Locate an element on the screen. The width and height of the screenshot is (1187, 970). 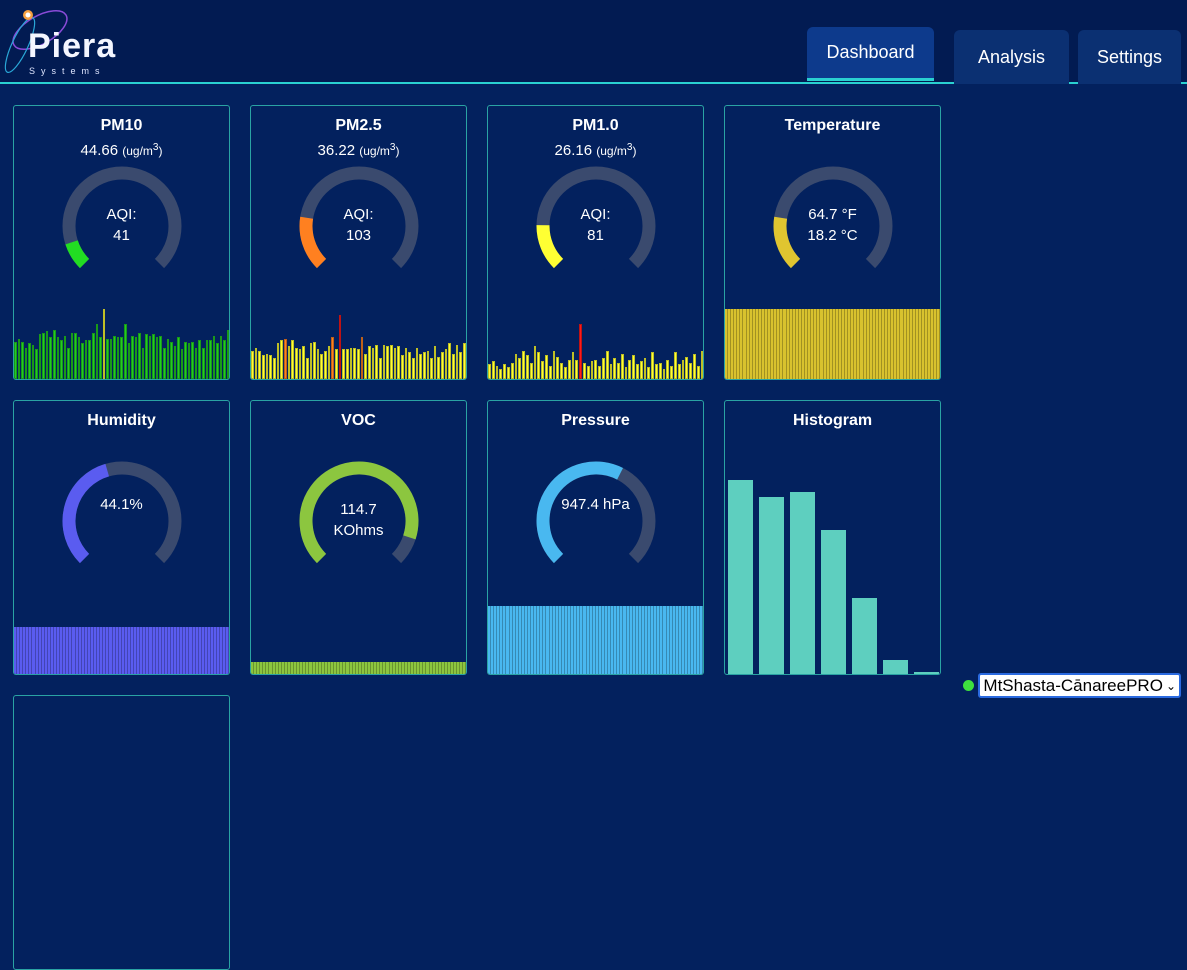
gauge-fill is located at coordinates (77, 254).